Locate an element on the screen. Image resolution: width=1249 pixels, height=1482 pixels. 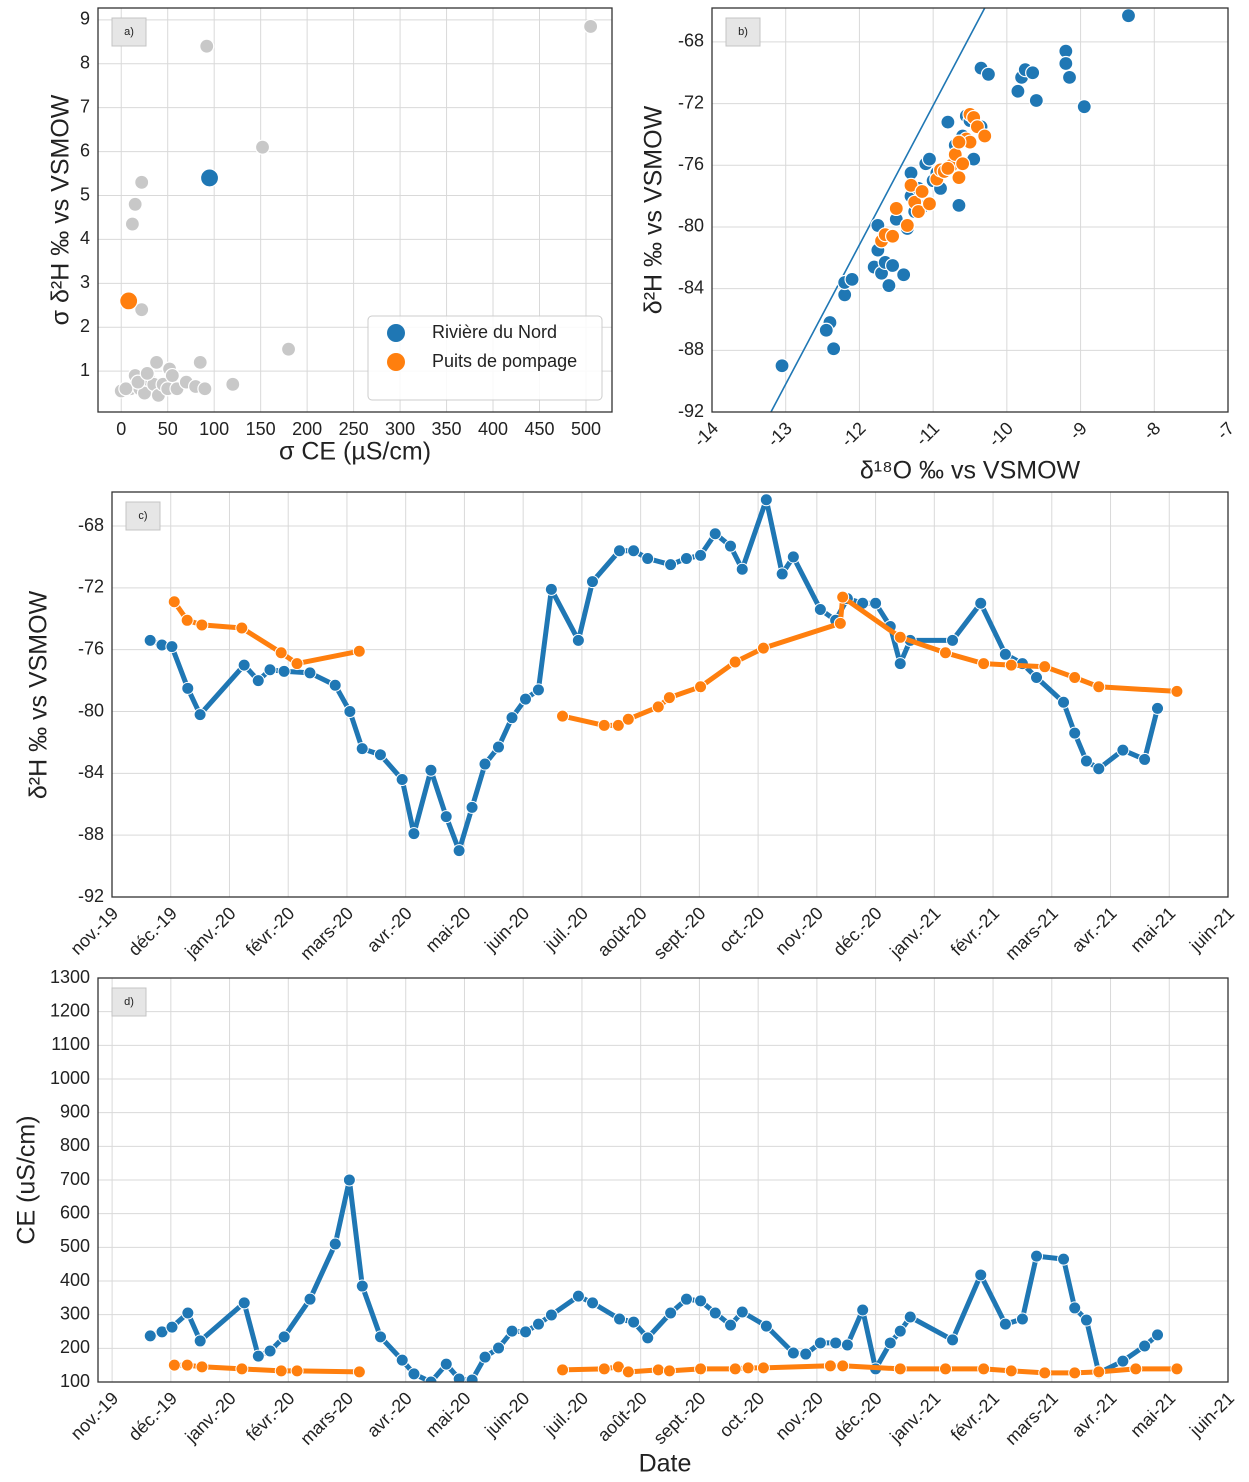
x-tick-label: juin-21 is located at coordinates (1211, 929).